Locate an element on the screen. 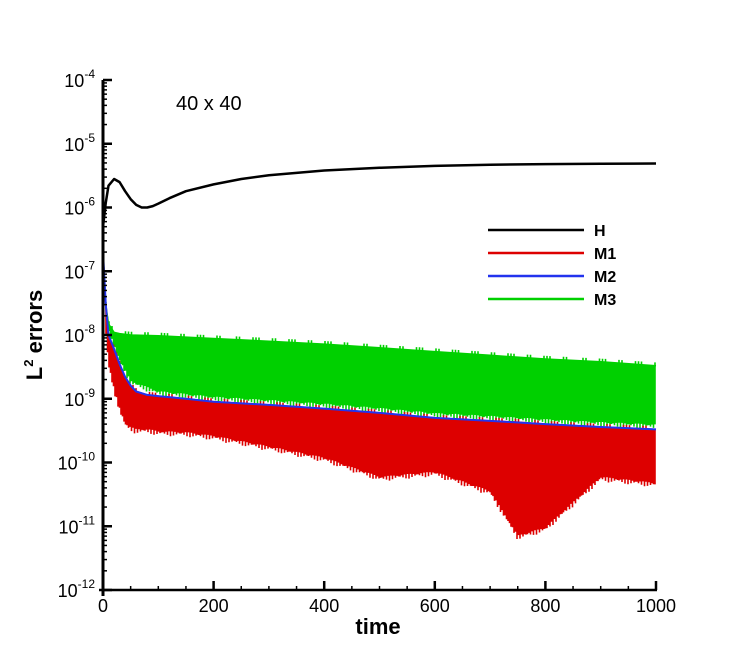  series-m3-upper-envelope is located at coordinates (379, 309).